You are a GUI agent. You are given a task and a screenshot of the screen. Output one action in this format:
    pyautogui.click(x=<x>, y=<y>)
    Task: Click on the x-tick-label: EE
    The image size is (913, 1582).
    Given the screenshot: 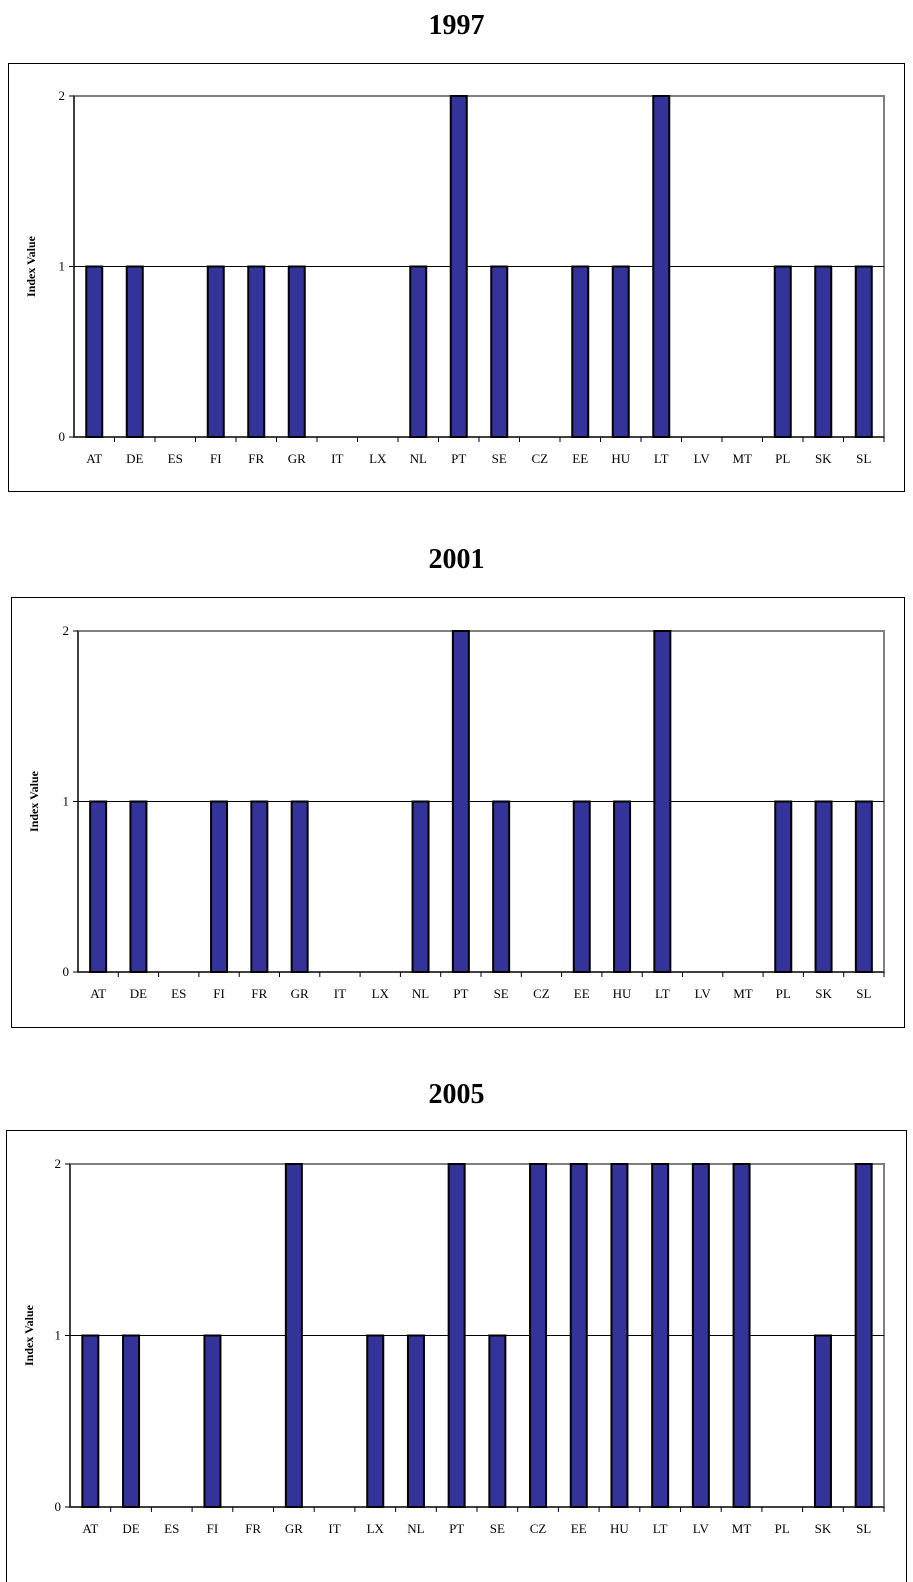 What is the action you would take?
    pyautogui.click(x=582, y=993)
    